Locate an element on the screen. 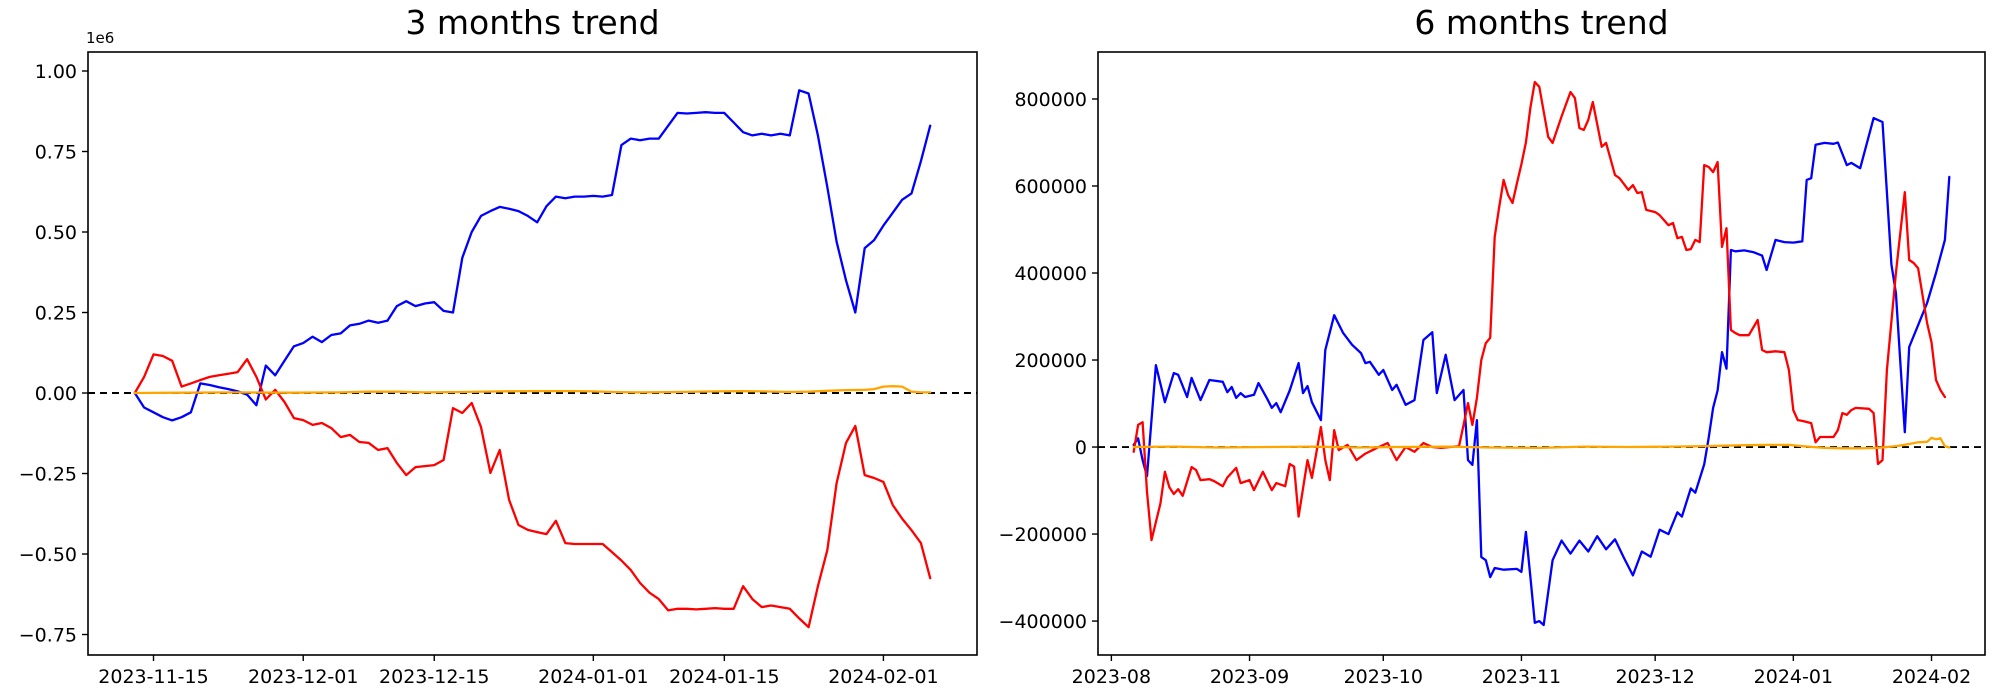  y-tick-label: −0.75 is located at coordinates (48, 636).